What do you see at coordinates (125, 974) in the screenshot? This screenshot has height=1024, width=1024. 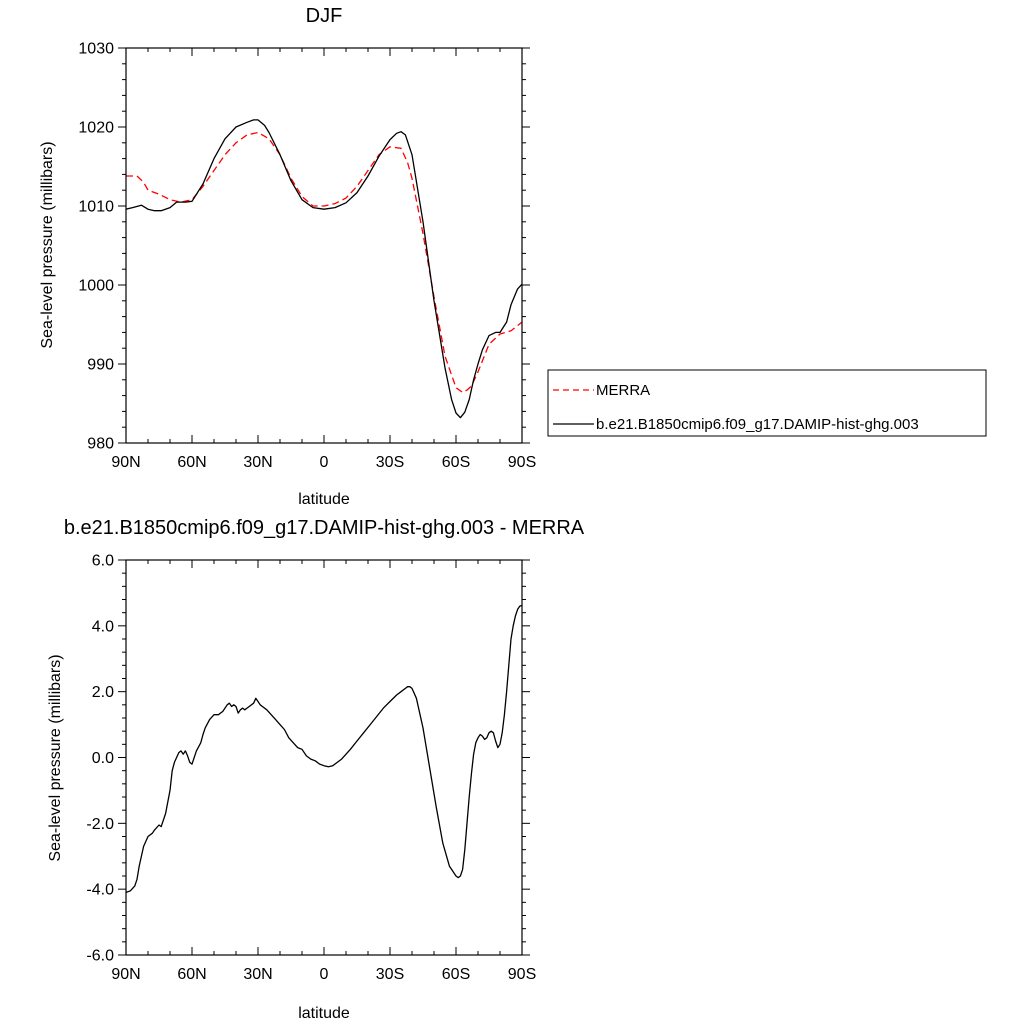 I see `bottom-xtick-label: 90N` at bounding box center [125, 974].